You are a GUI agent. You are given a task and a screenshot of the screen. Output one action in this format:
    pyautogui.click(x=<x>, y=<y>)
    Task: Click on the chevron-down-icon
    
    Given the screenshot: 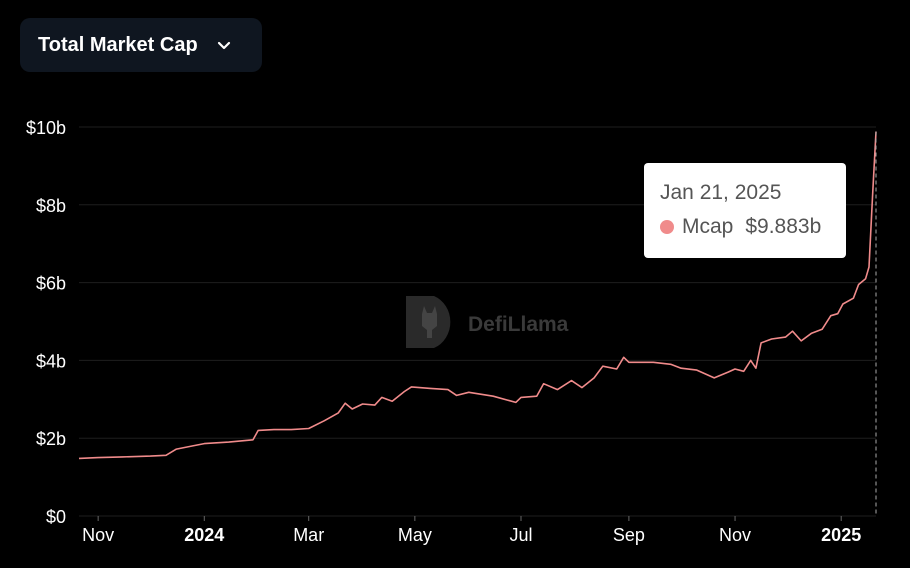 What is the action you would take?
    pyautogui.click(x=224, y=45)
    